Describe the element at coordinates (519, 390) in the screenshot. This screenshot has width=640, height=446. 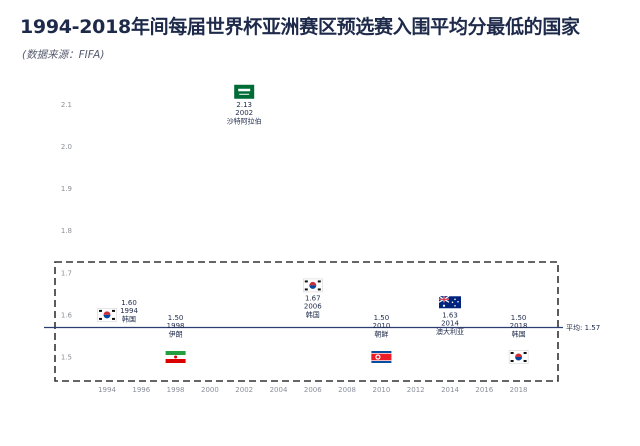
I see `x-tick-label: 2018` at that location.